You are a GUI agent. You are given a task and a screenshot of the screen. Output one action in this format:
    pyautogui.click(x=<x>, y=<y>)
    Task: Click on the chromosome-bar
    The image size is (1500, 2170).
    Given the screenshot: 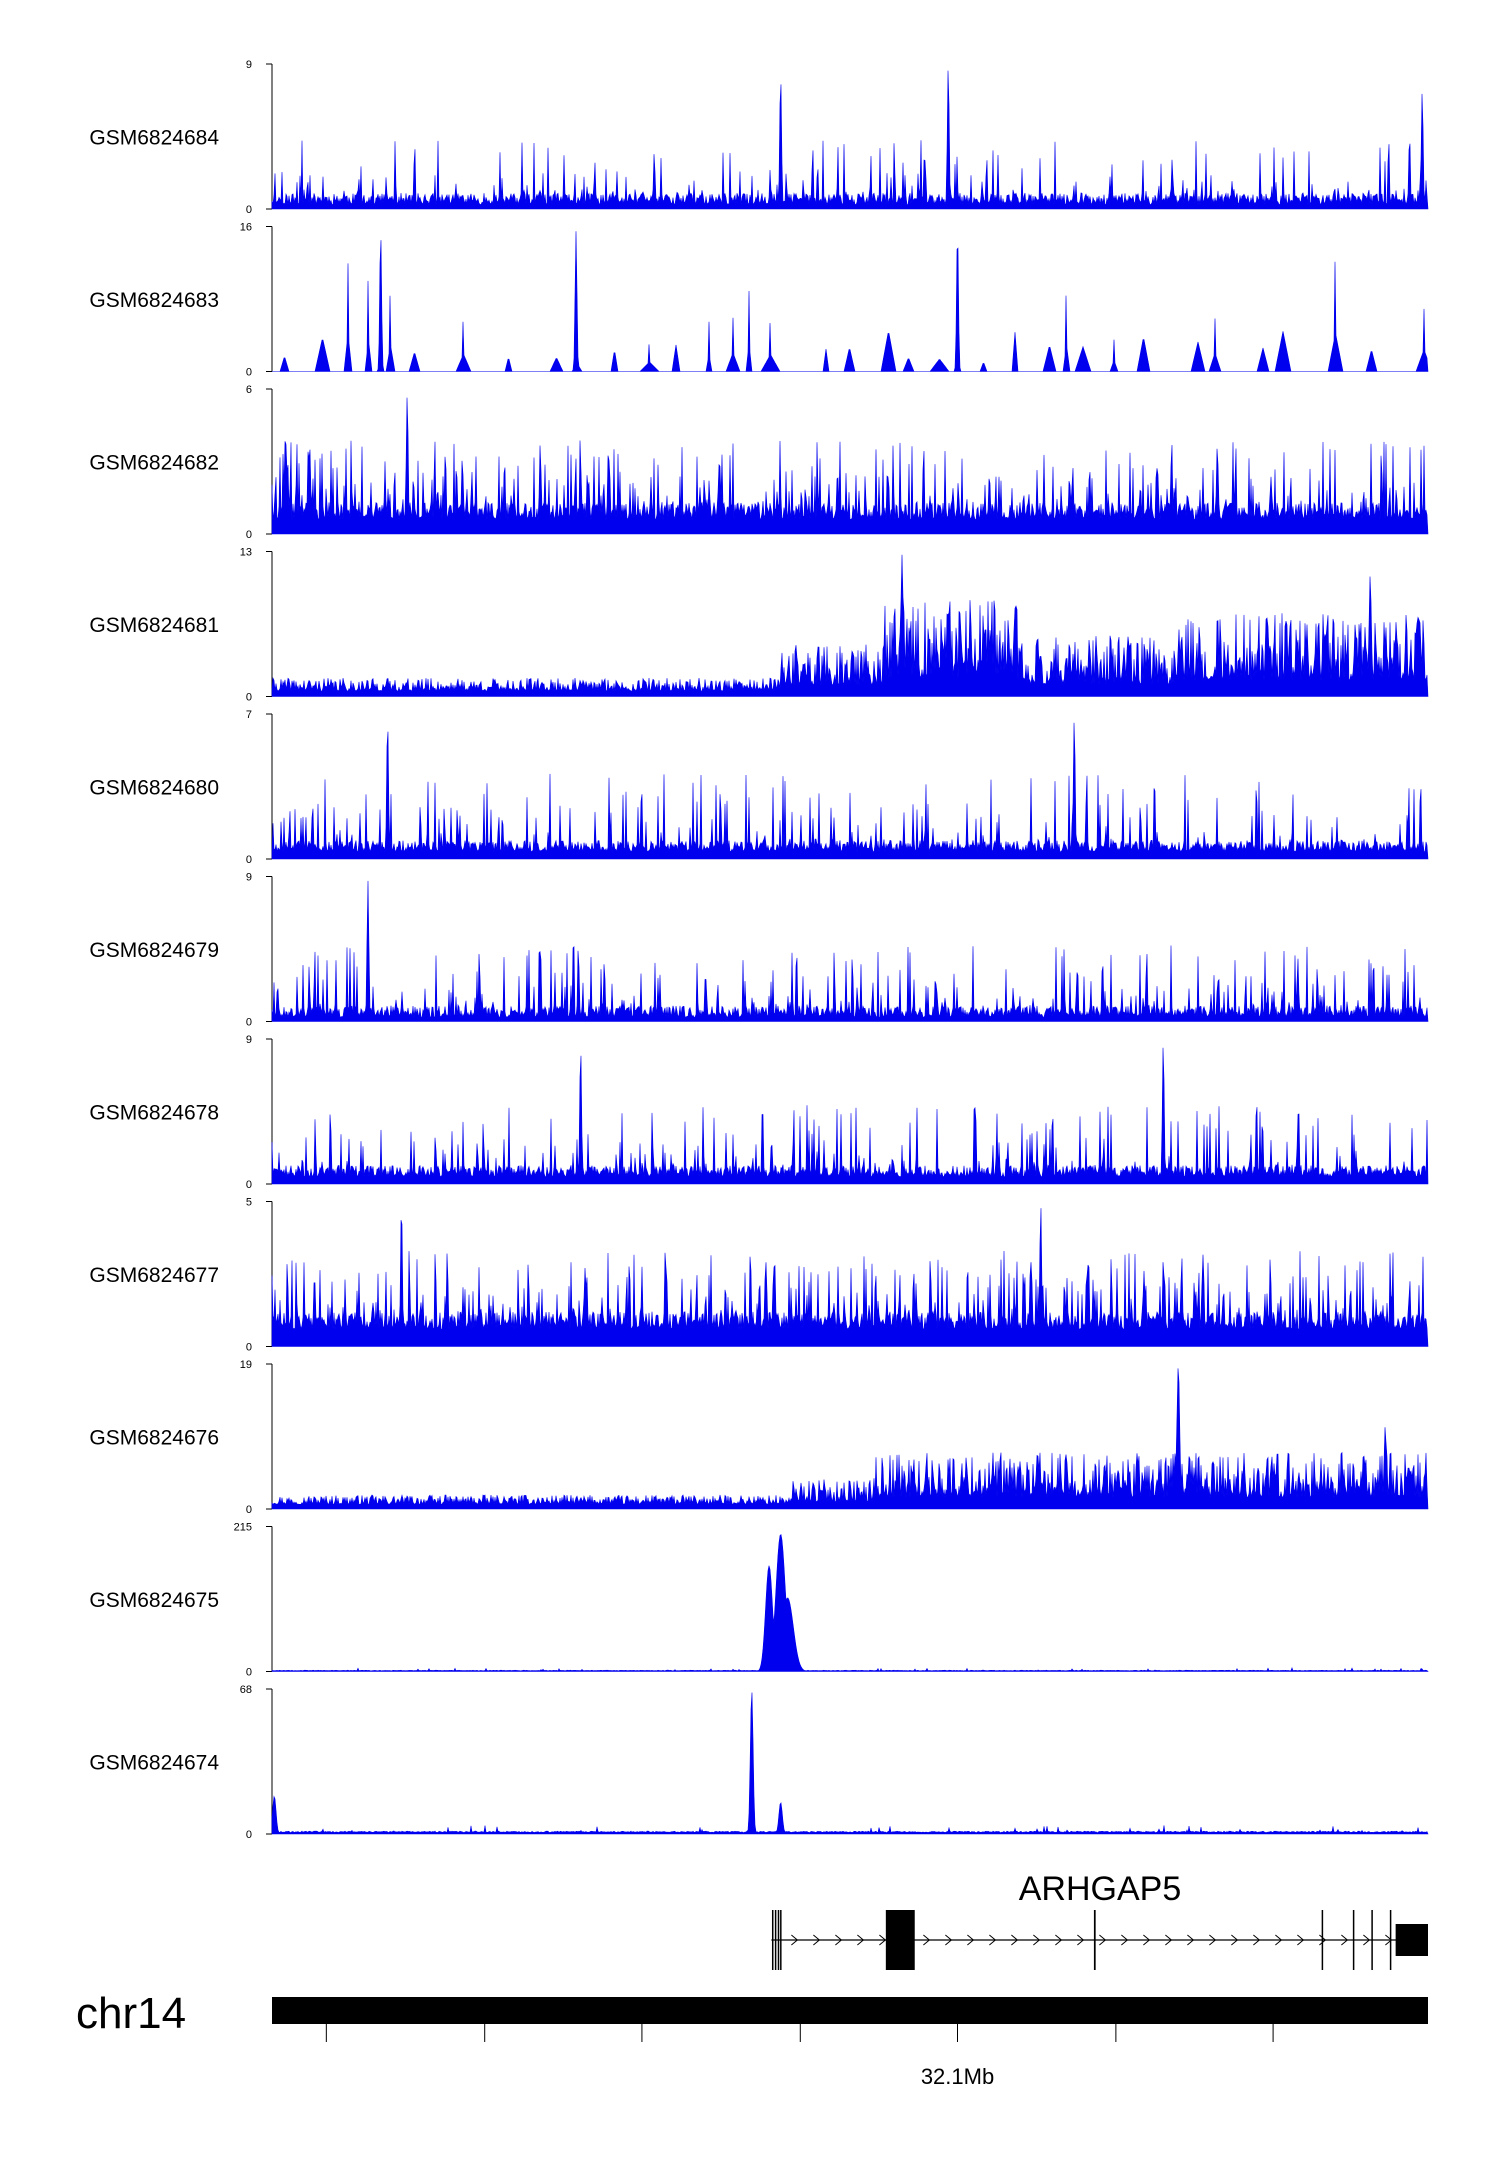 What is the action you would take?
    pyautogui.click(x=850, y=2010)
    